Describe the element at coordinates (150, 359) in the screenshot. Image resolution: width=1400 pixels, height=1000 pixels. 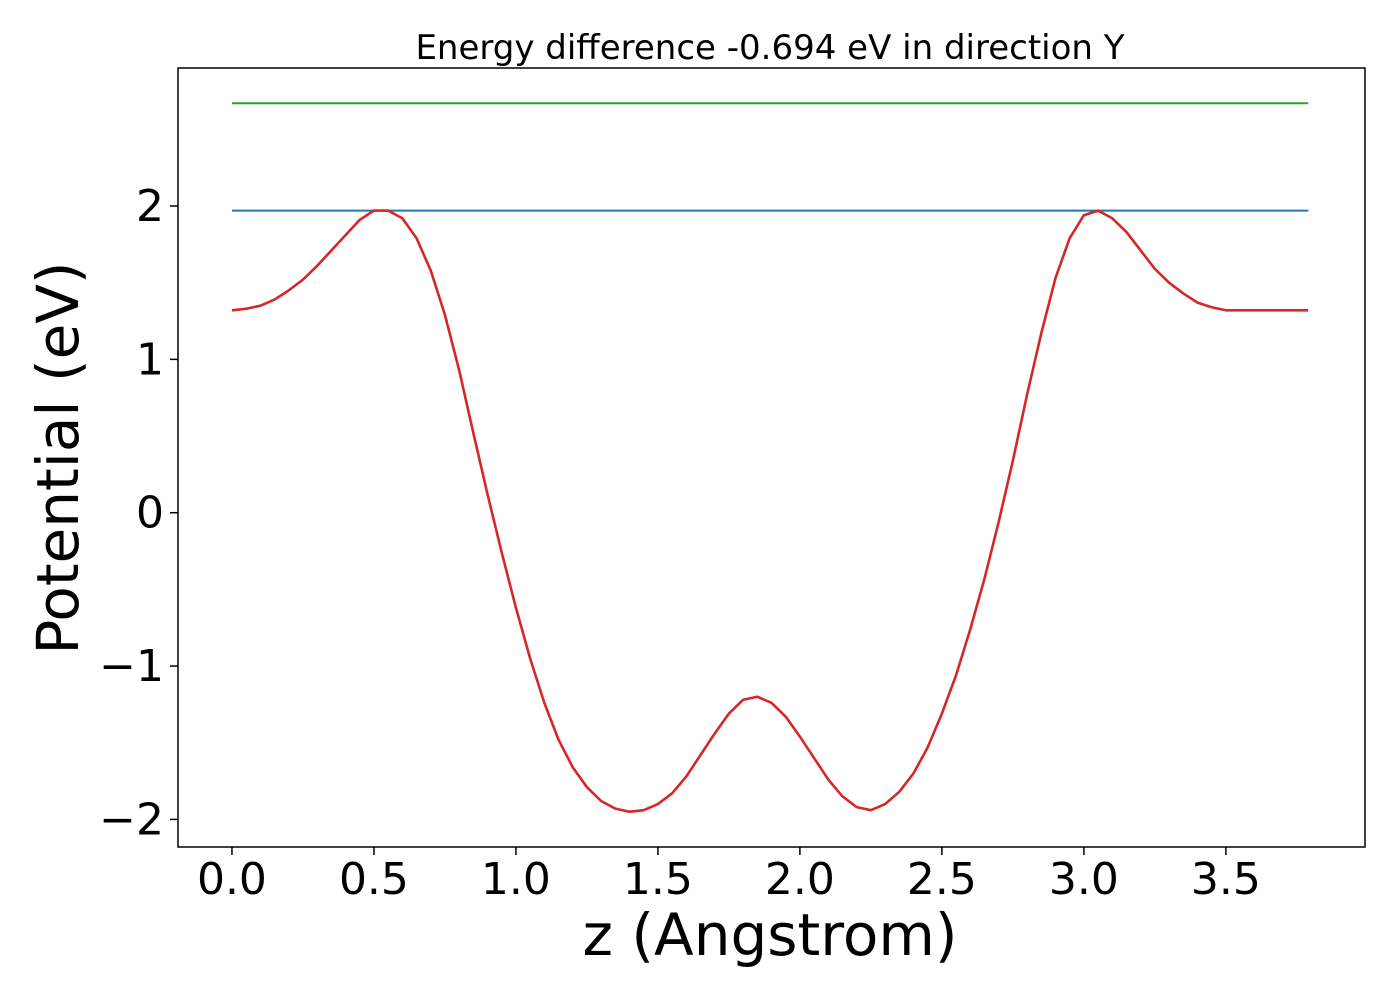
I see `y-tick-label: 1` at that location.